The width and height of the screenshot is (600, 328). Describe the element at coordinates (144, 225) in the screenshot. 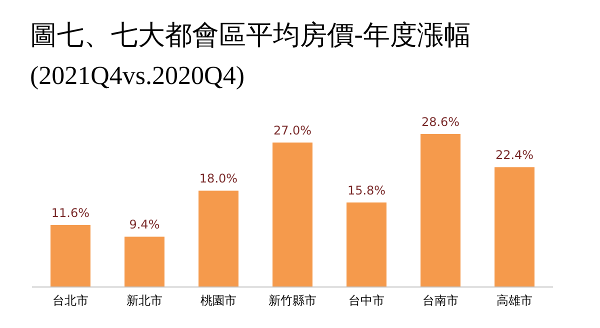

I see `data-label: 9.4%` at that location.